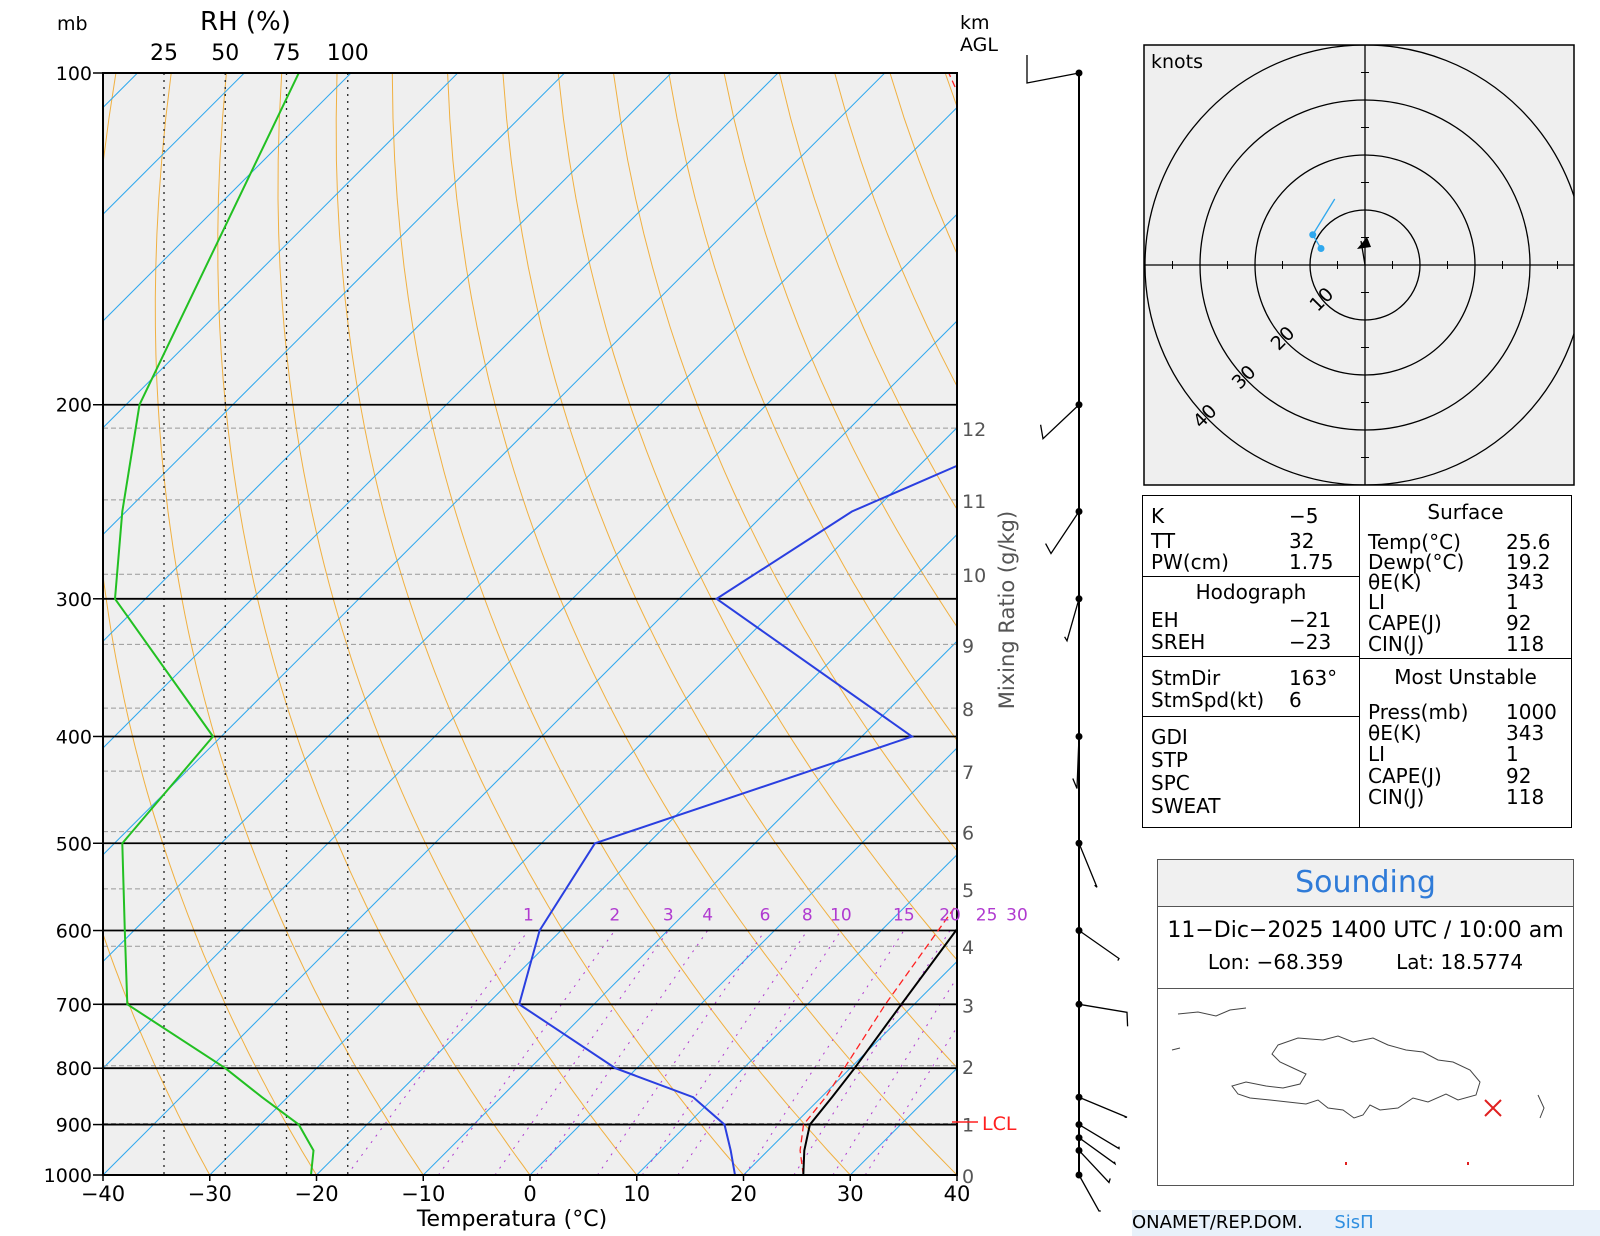  What do you see at coordinates (1465, 677) in the screenshot?
I see `most-unstable-section-title: Most Unstable` at bounding box center [1465, 677].